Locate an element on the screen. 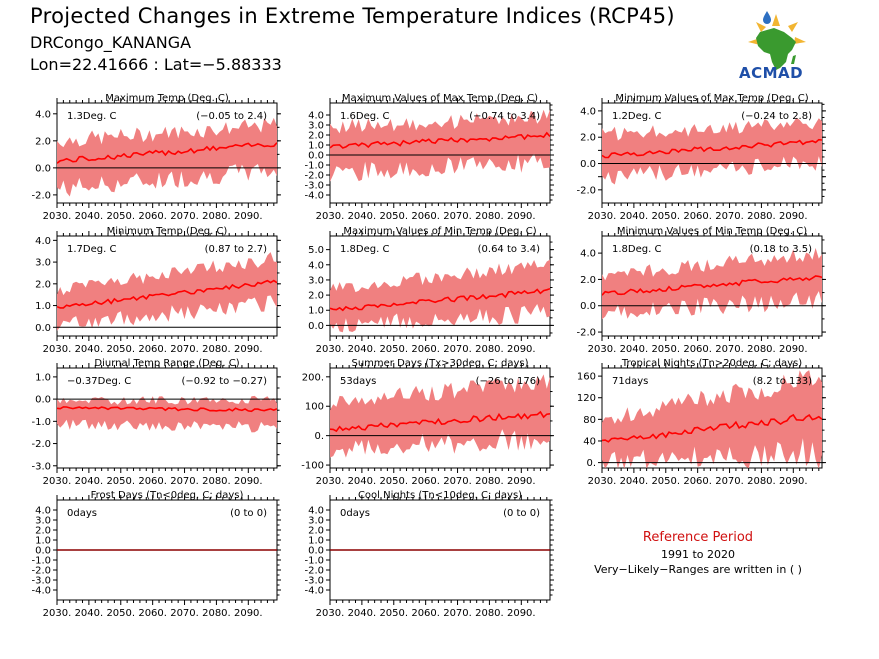 This screenshot has width=879, height=659. chart-title: Minimum Temp (Deg. C) is located at coordinates (167, 231).